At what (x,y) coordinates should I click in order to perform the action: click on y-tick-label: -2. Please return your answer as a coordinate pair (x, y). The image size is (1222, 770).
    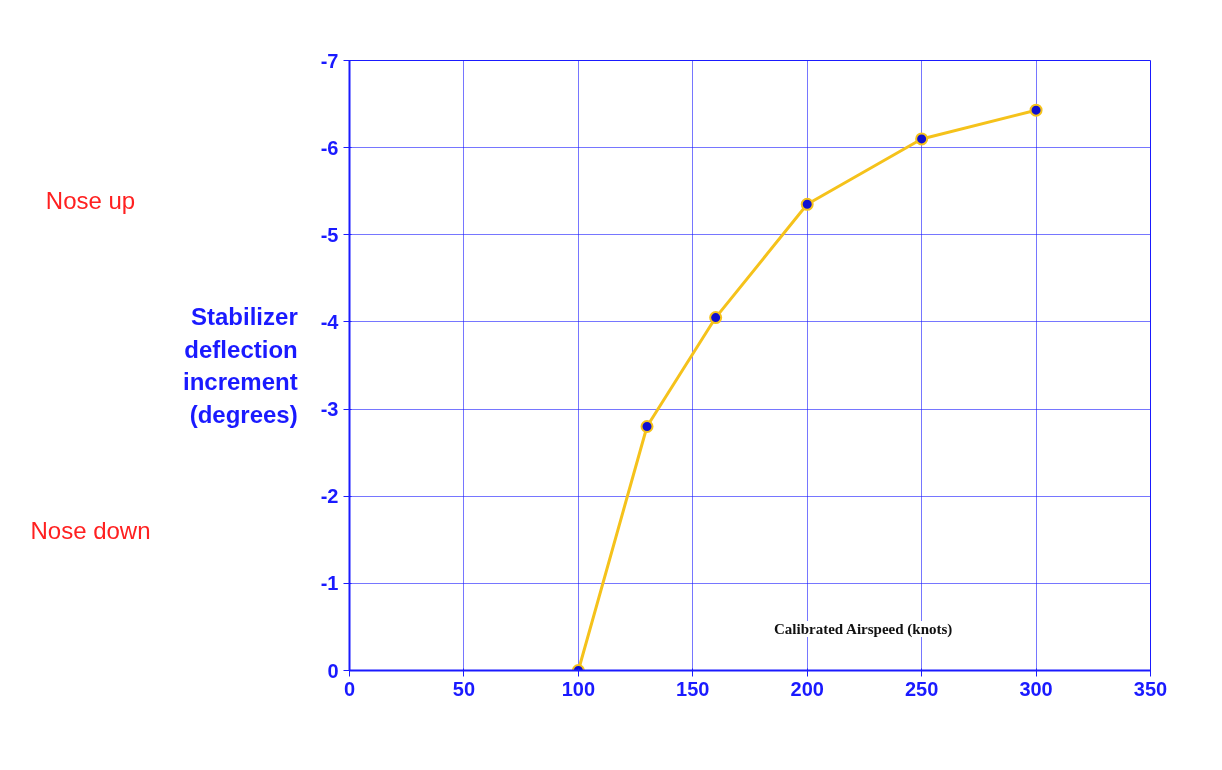
    Looking at the image, I should click on (329, 496).